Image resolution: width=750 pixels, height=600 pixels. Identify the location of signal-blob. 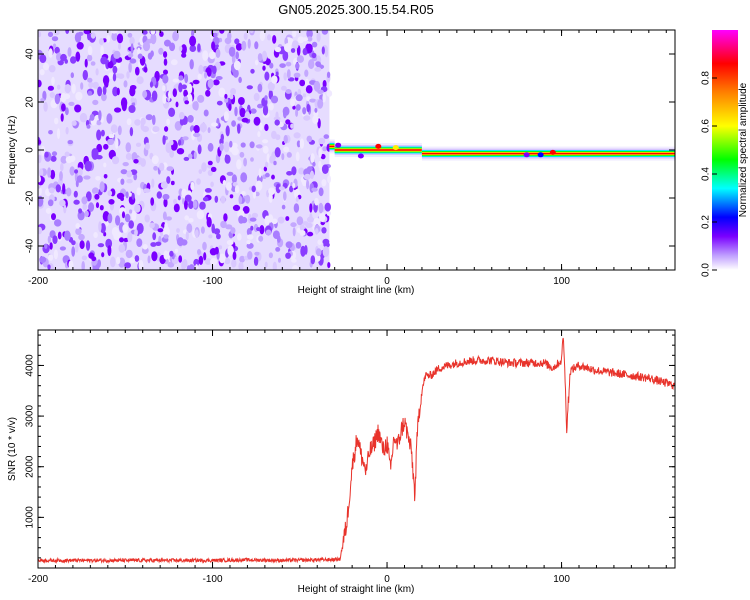
(395, 148).